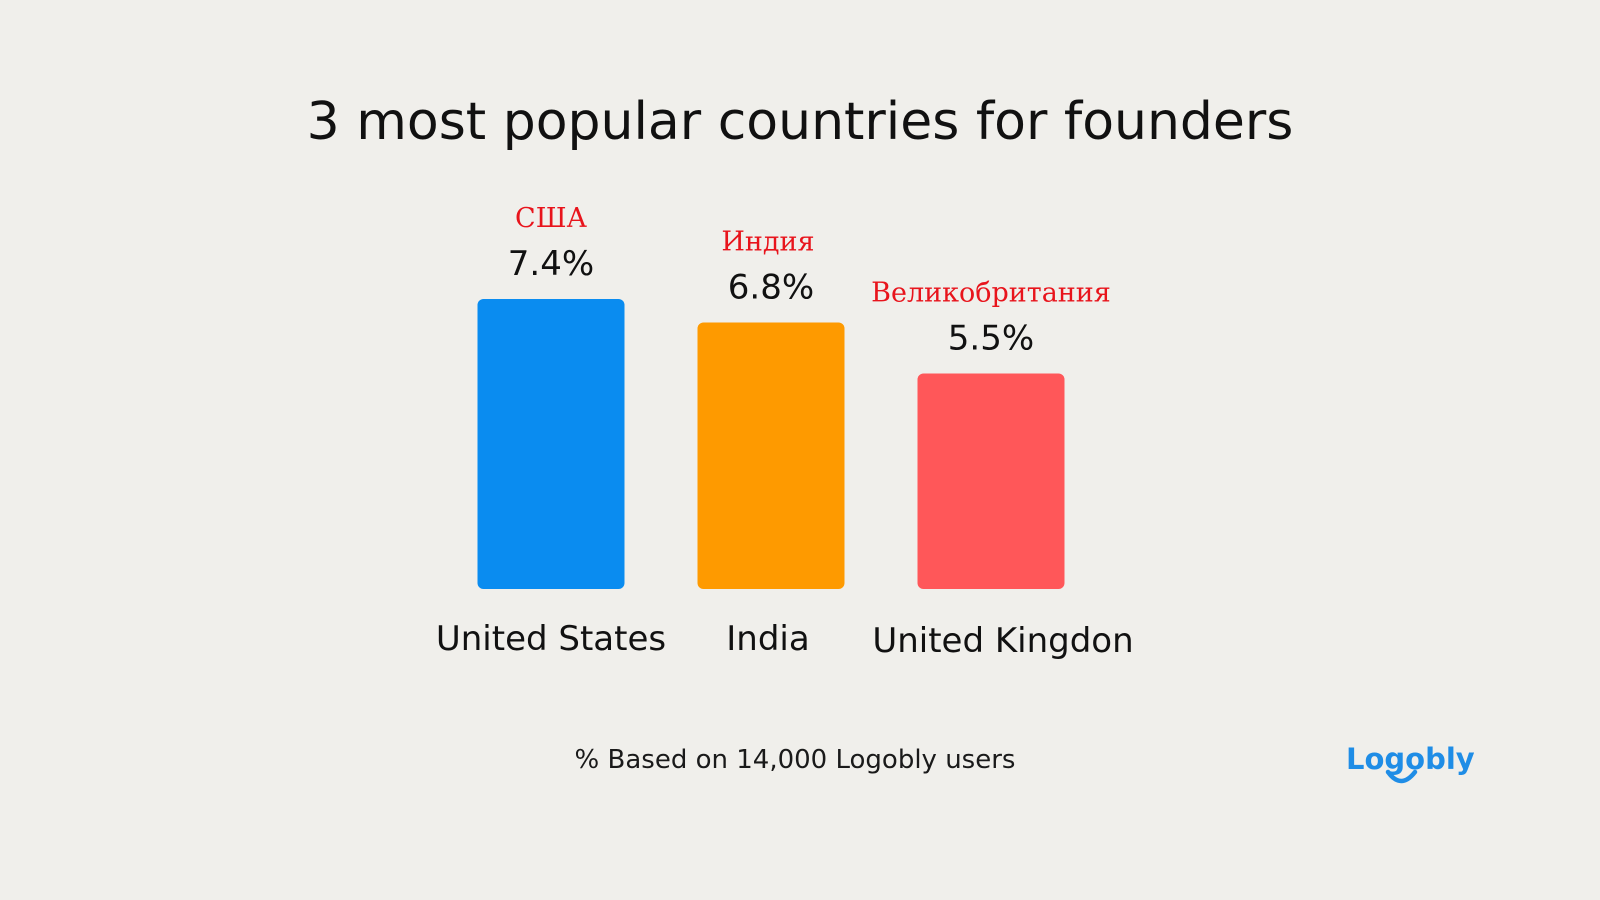  What do you see at coordinates (1410, 759) in the screenshot?
I see `logo-wordmark: Logobly` at bounding box center [1410, 759].